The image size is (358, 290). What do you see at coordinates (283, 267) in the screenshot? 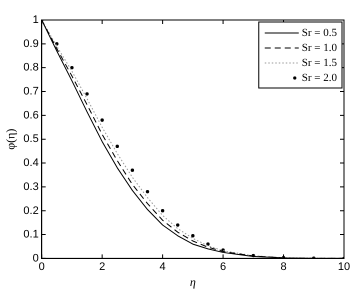
I see `x-tick-label: 8` at bounding box center [283, 267].